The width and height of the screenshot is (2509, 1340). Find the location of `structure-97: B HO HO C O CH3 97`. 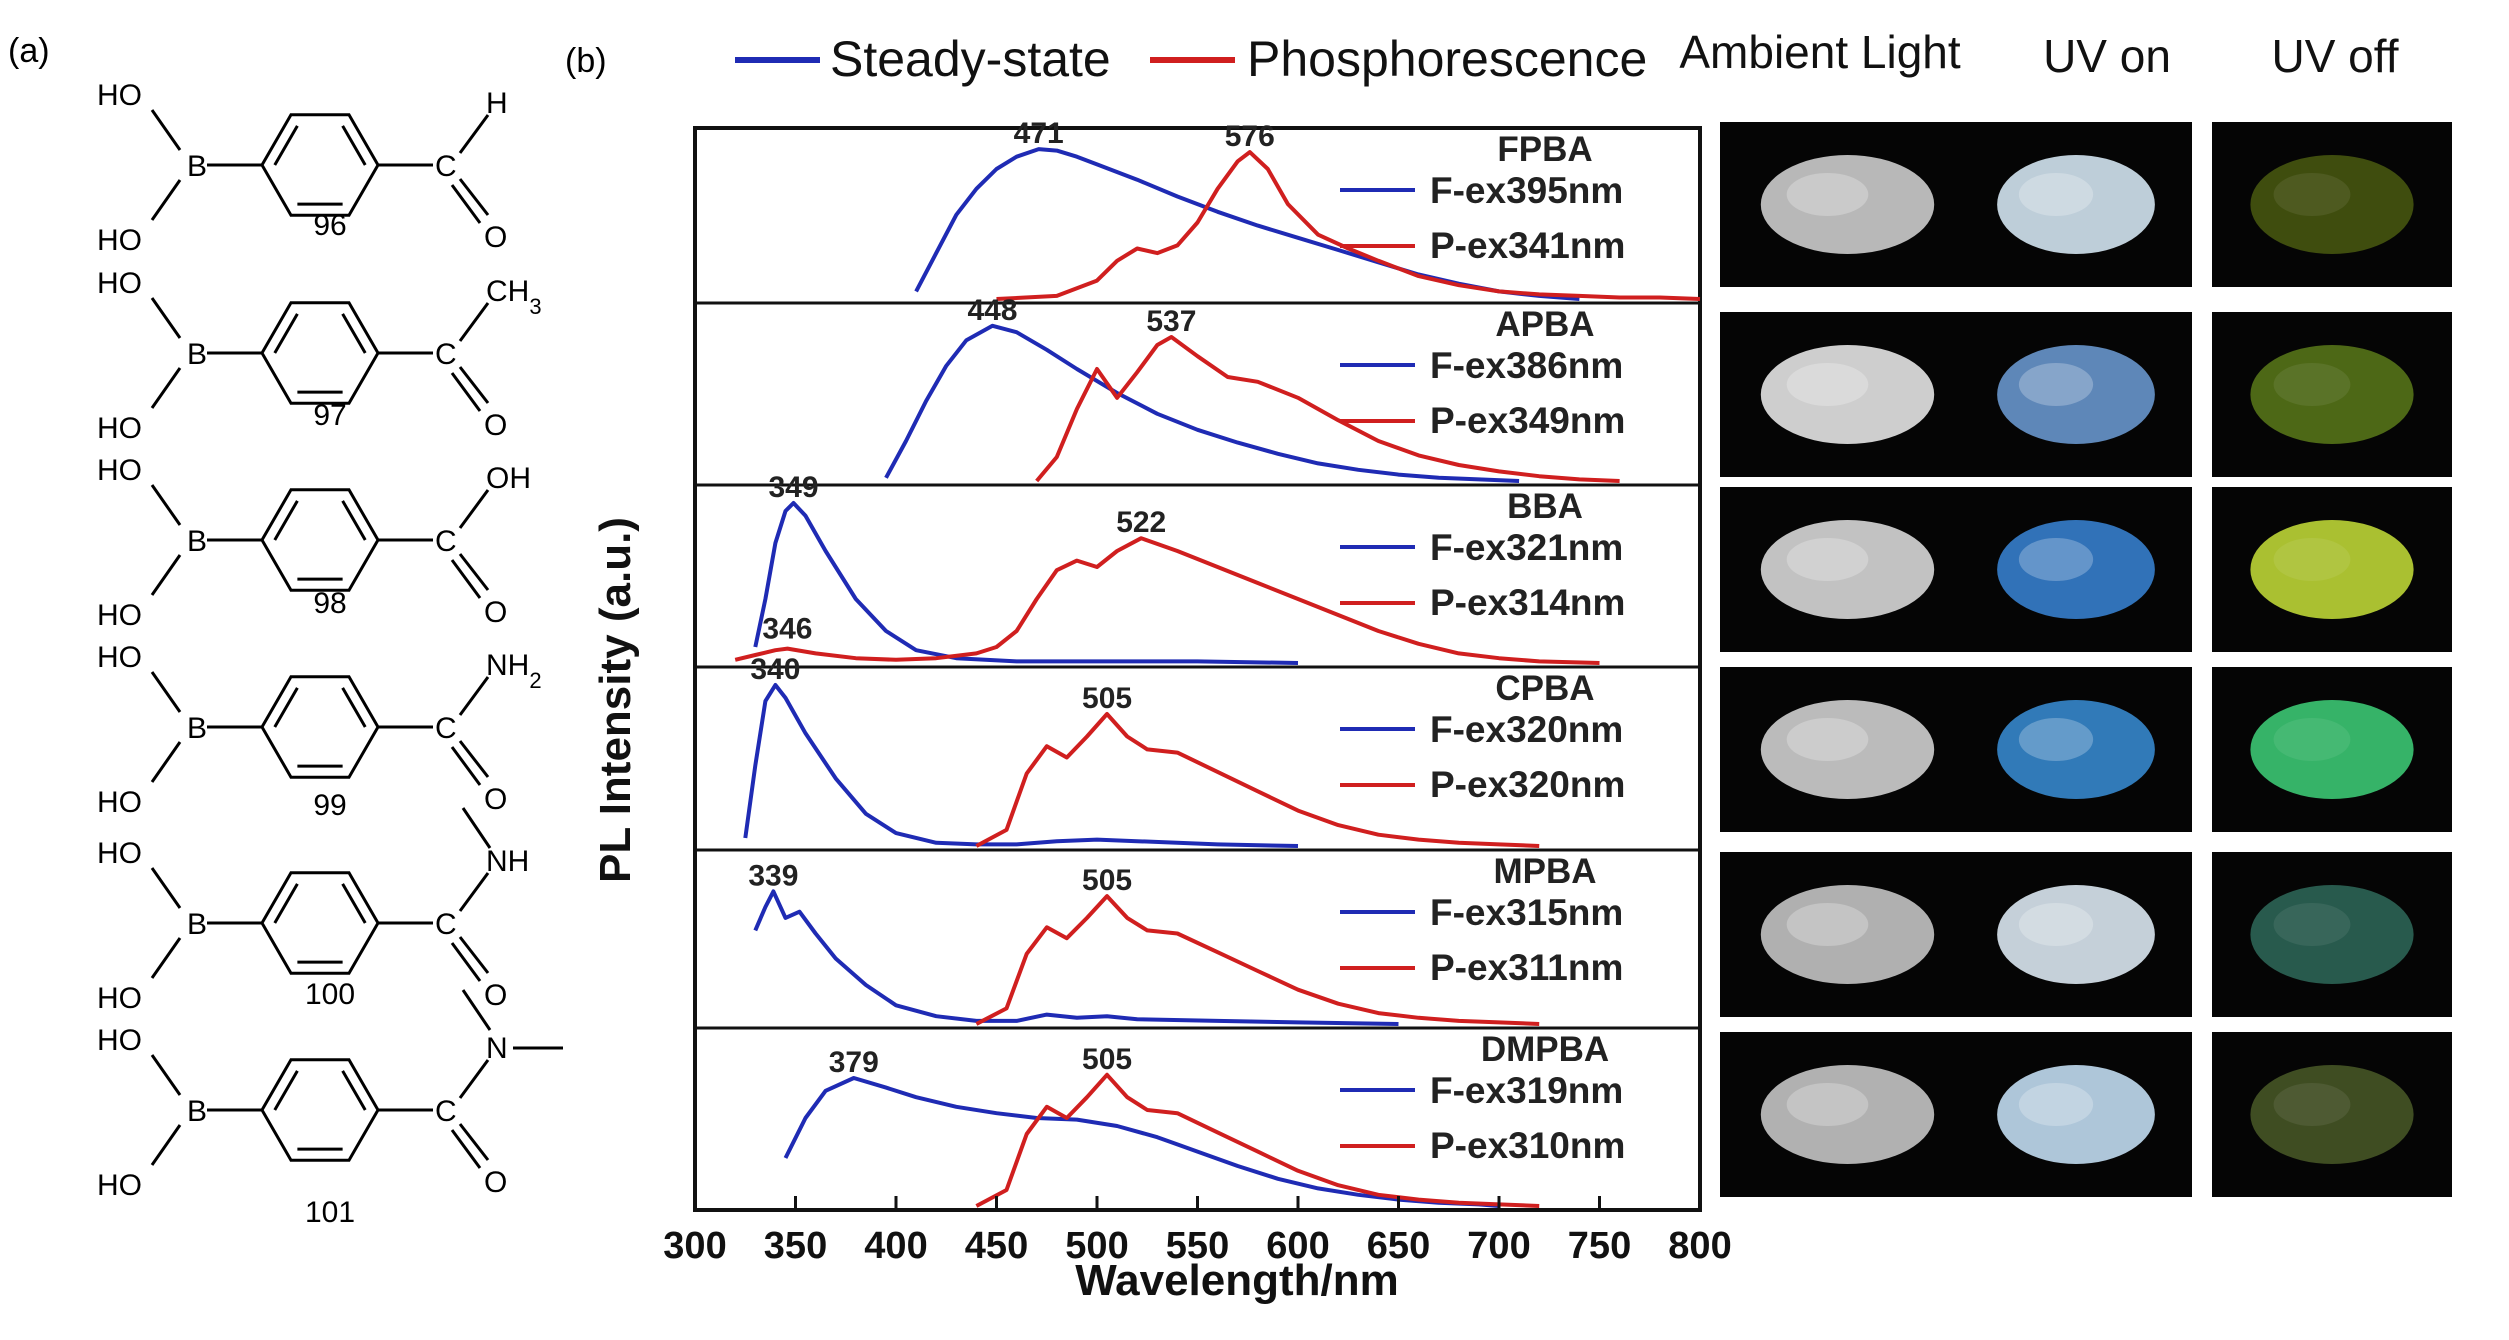

structure-97: B HO HO C O CH3 97 is located at coordinates (319, 356).